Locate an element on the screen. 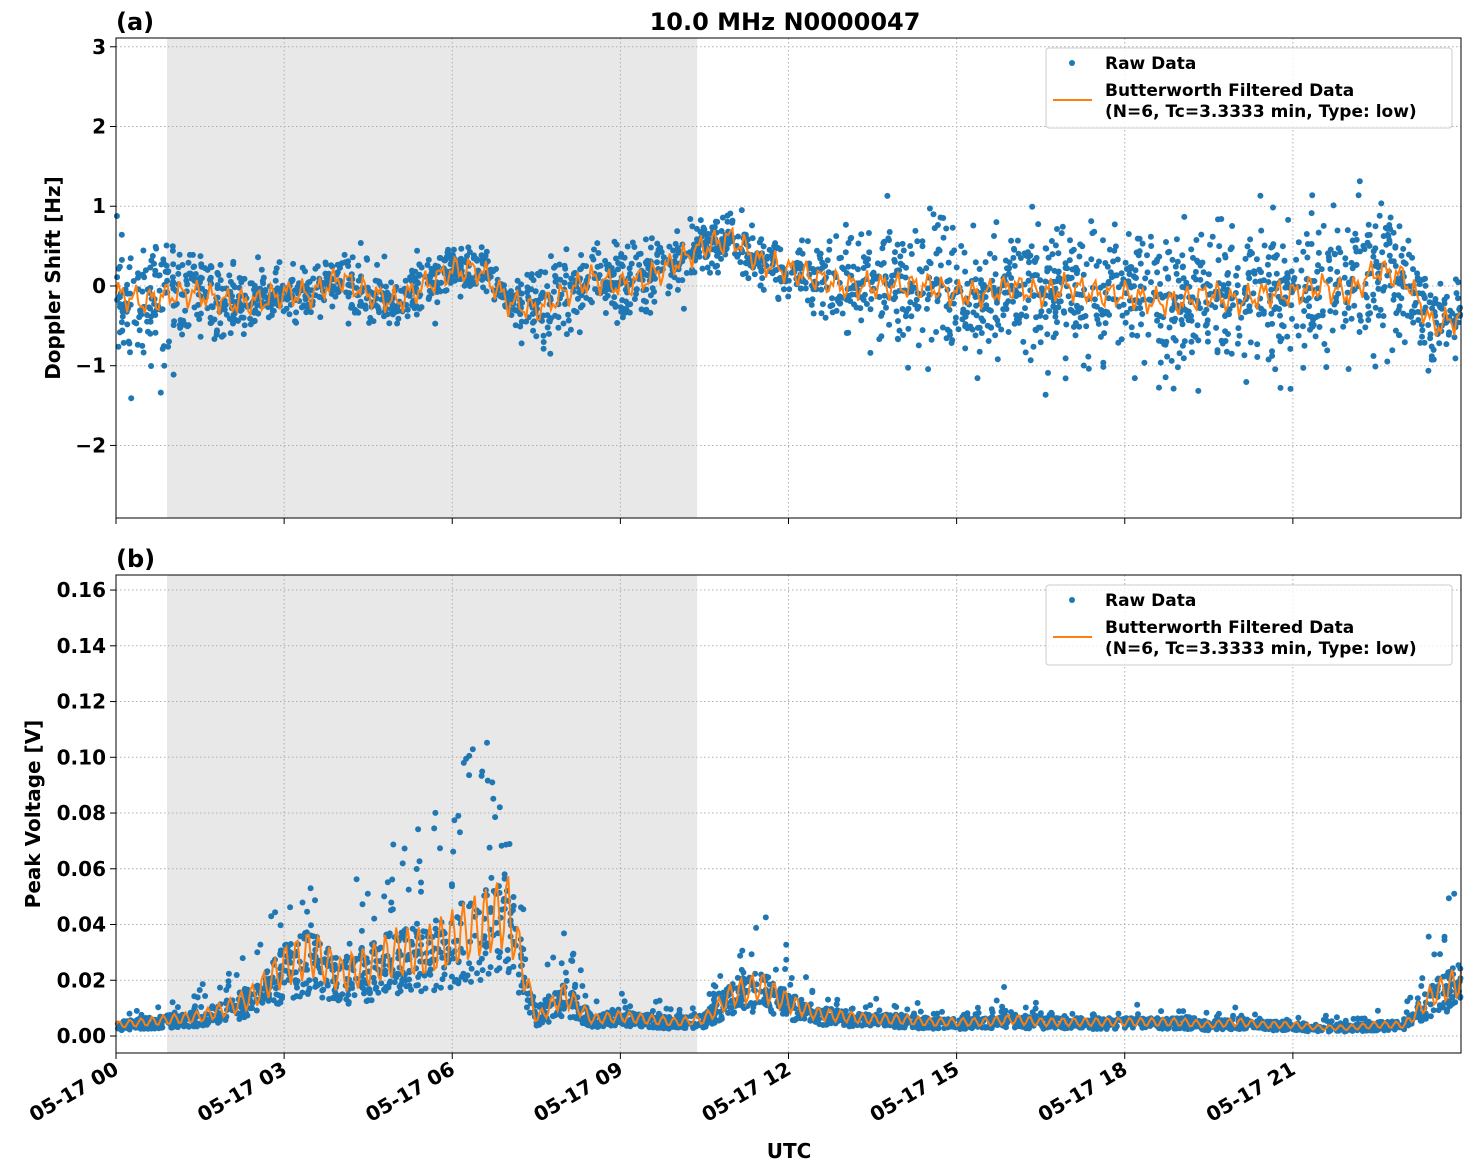 This screenshot has width=1471, height=1176. y-tick-label: 0.04 is located at coordinates (81, 925).